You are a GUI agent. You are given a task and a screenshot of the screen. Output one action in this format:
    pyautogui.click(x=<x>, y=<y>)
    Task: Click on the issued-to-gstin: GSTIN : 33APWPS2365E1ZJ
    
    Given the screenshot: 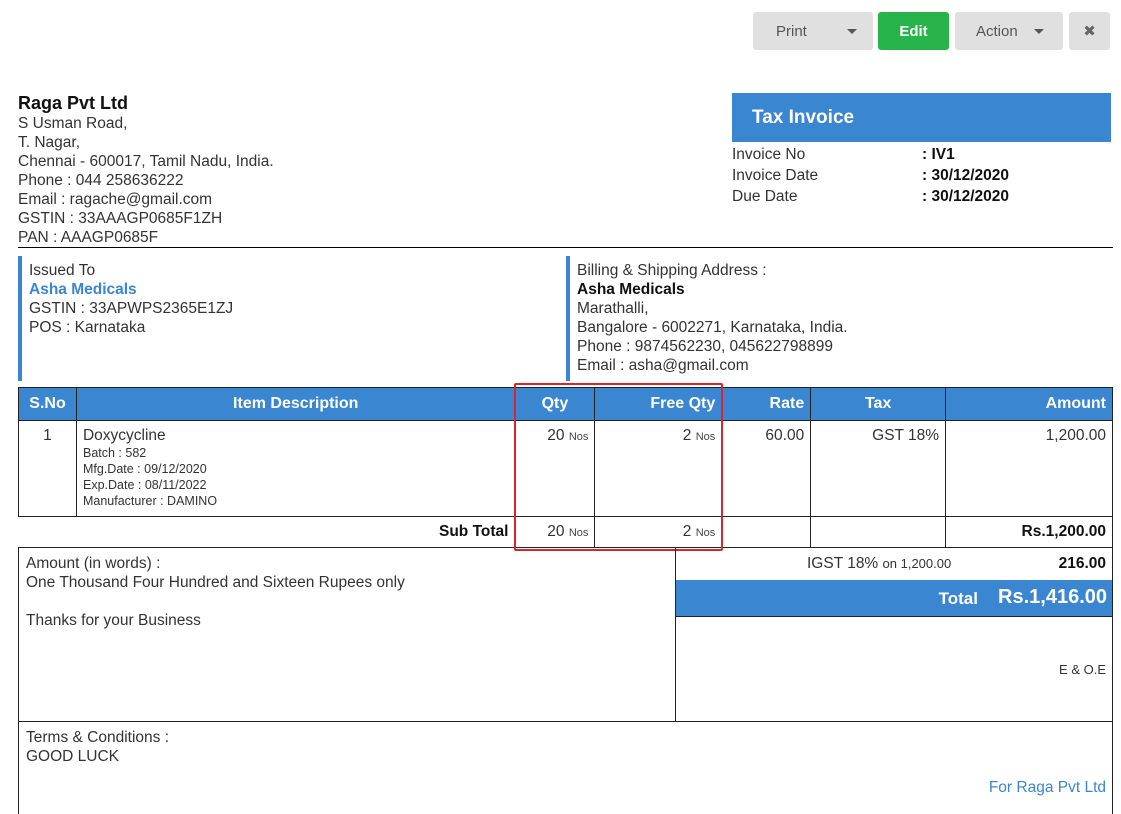 What is the action you would take?
    pyautogui.click(x=131, y=308)
    